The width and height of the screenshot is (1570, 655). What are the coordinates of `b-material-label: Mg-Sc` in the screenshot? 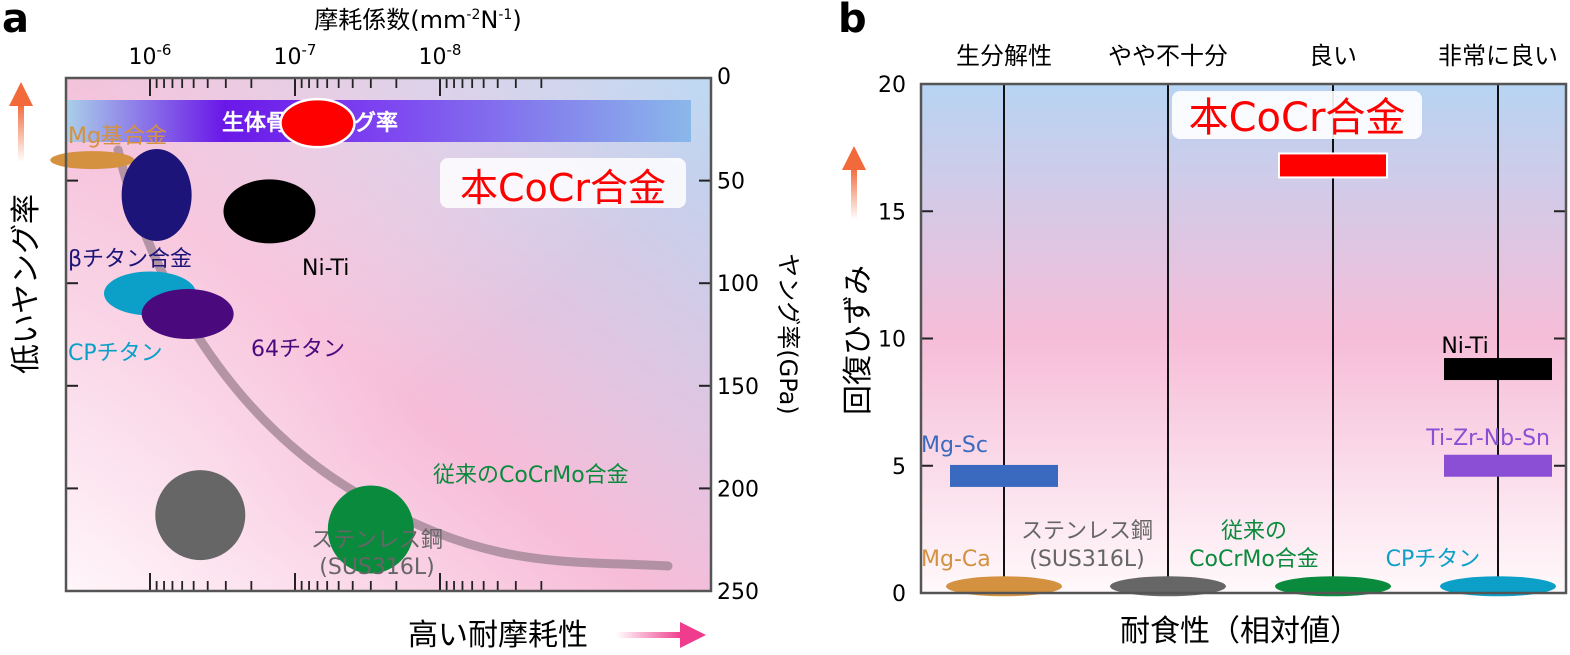 It's located at (954, 445).